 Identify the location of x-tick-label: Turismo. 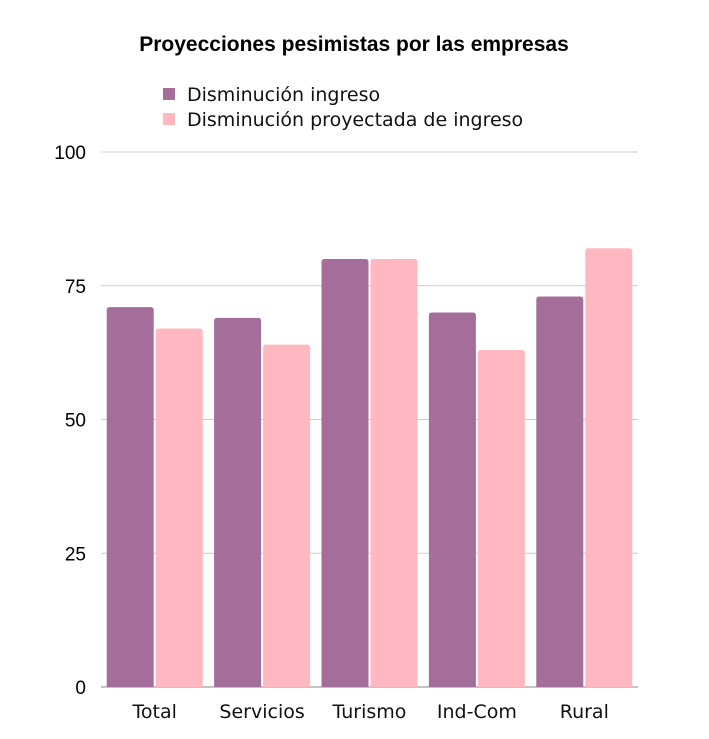
(369, 712).